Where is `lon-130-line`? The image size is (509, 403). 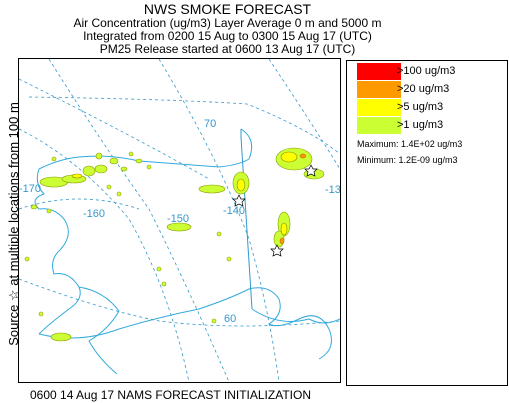
lon-130-line is located at coordinates (304, 114).